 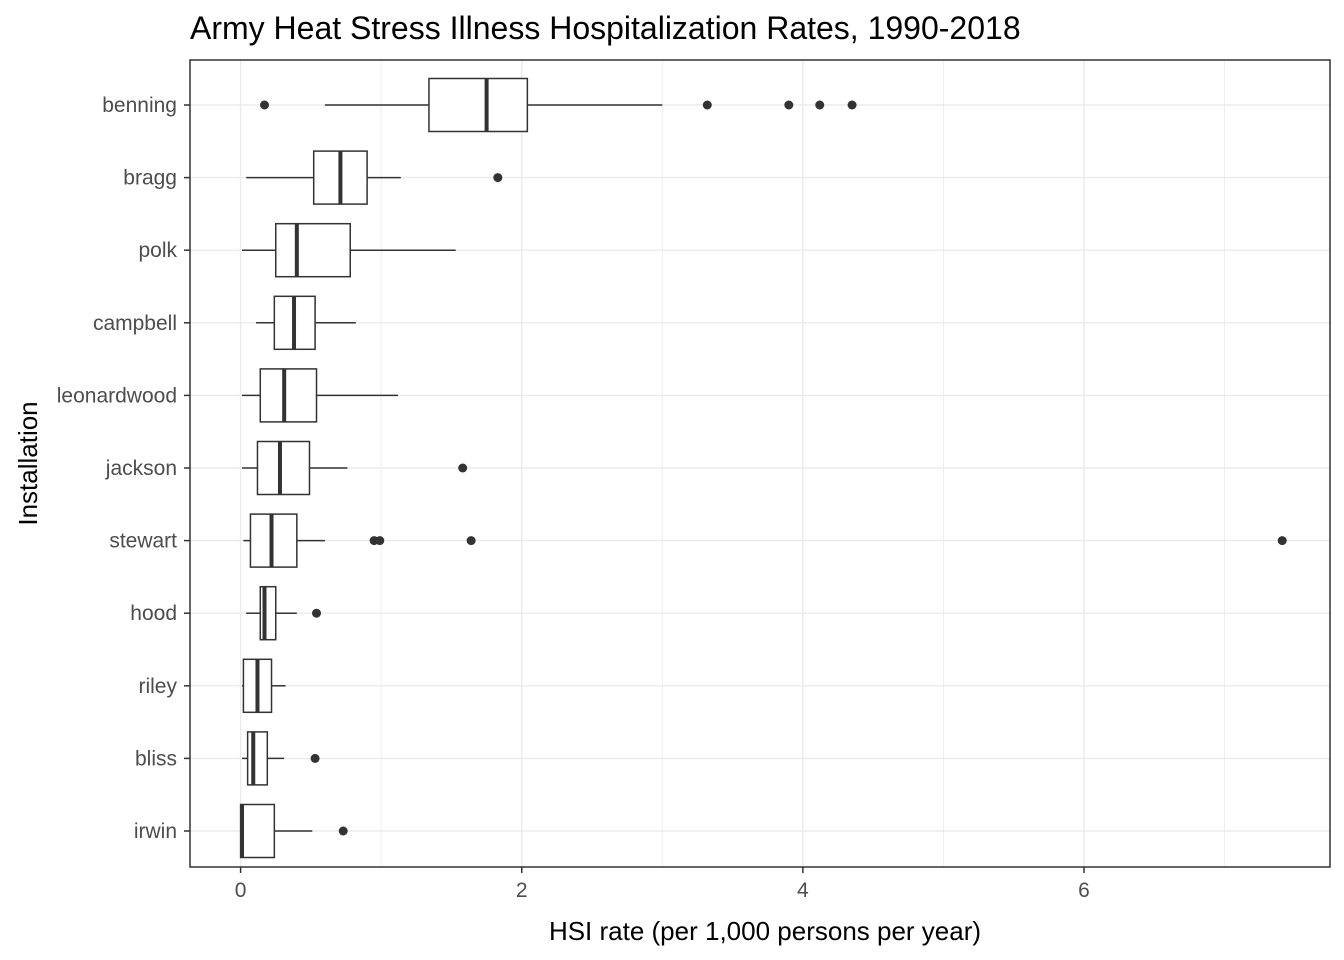 What do you see at coordinates (281, 758) in the screenshot?
I see `box-bliss` at bounding box center [281, 758].